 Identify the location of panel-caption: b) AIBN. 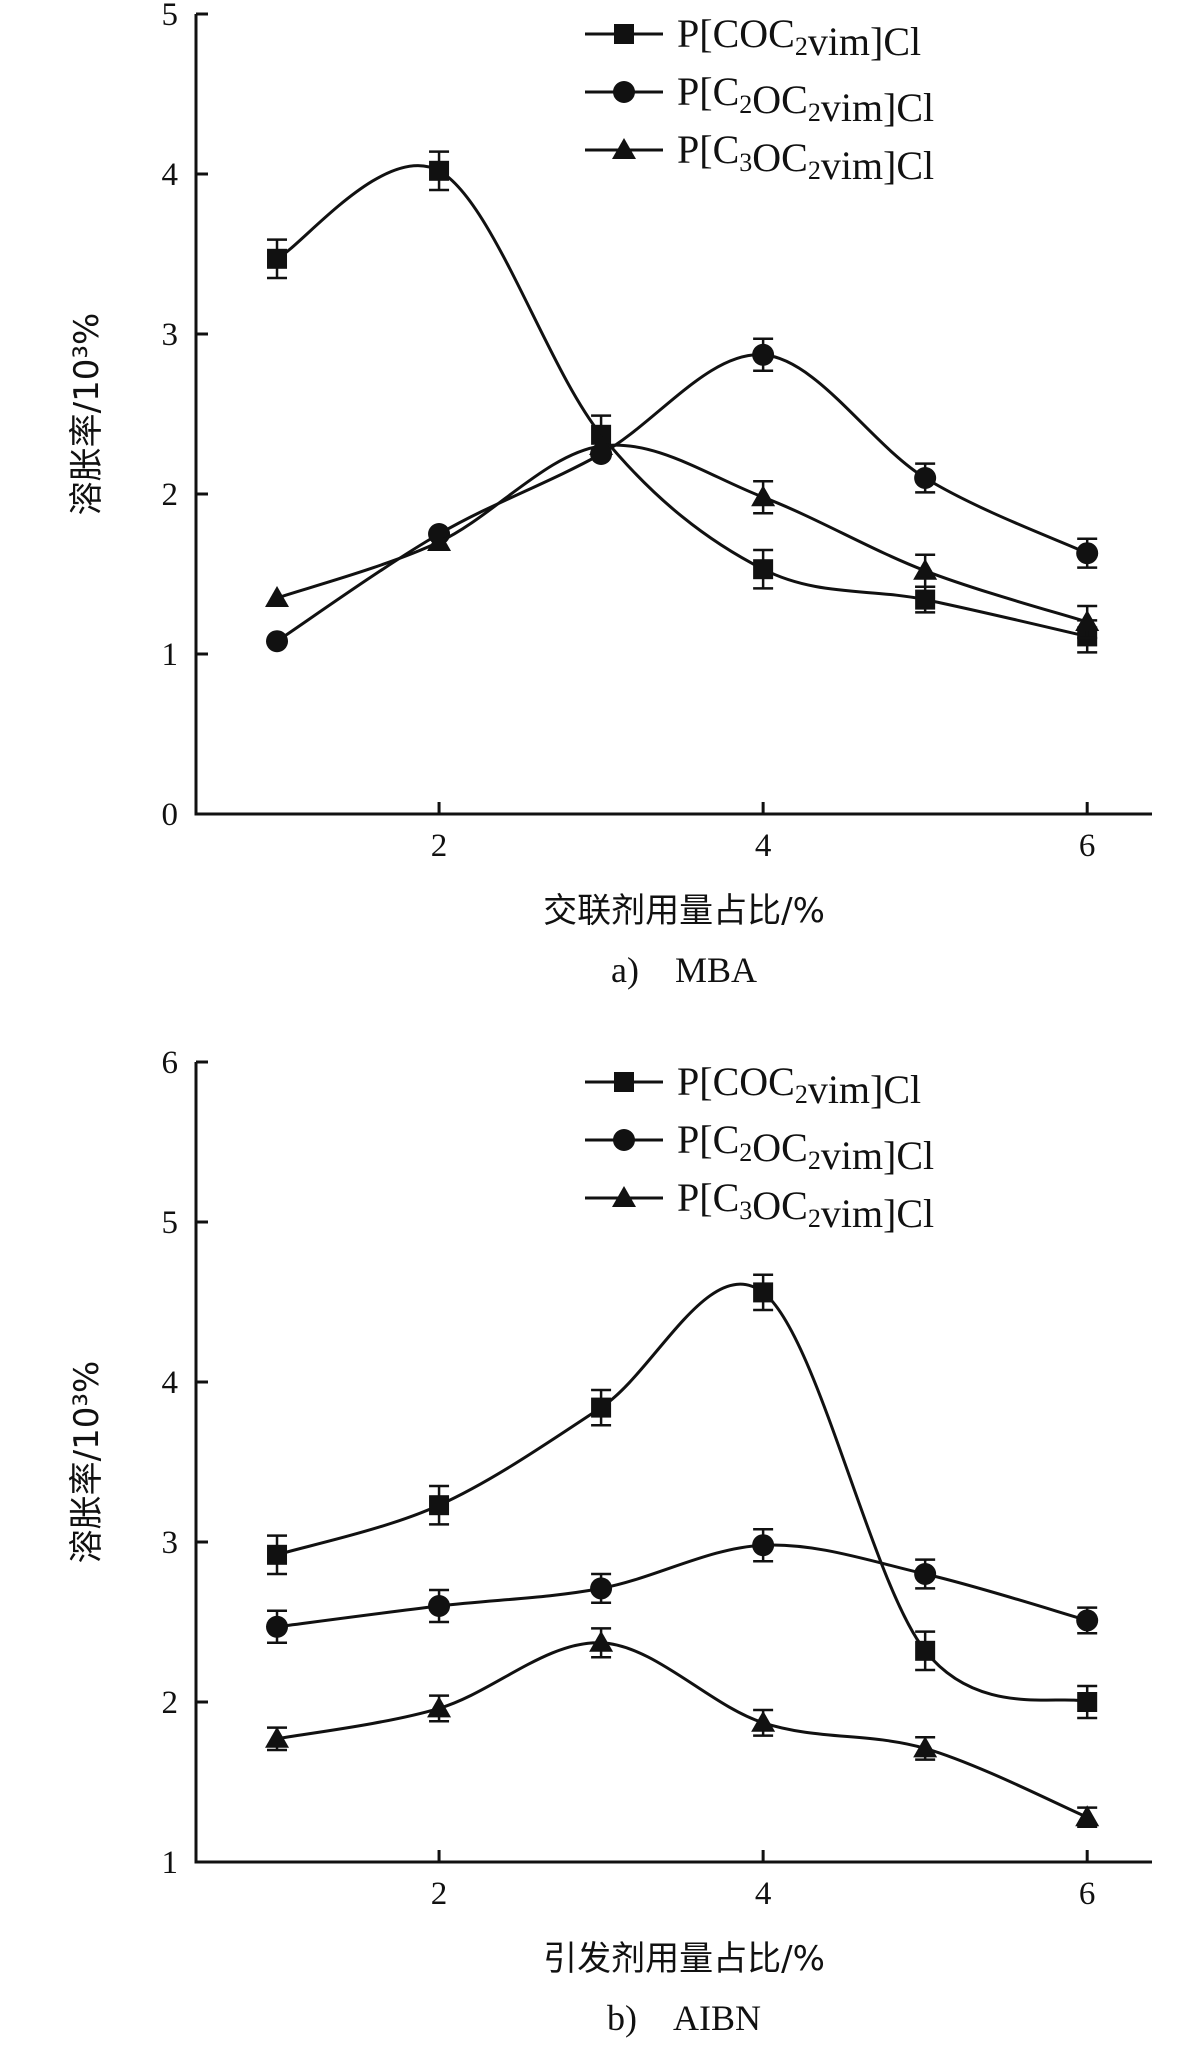
(684, 2018).